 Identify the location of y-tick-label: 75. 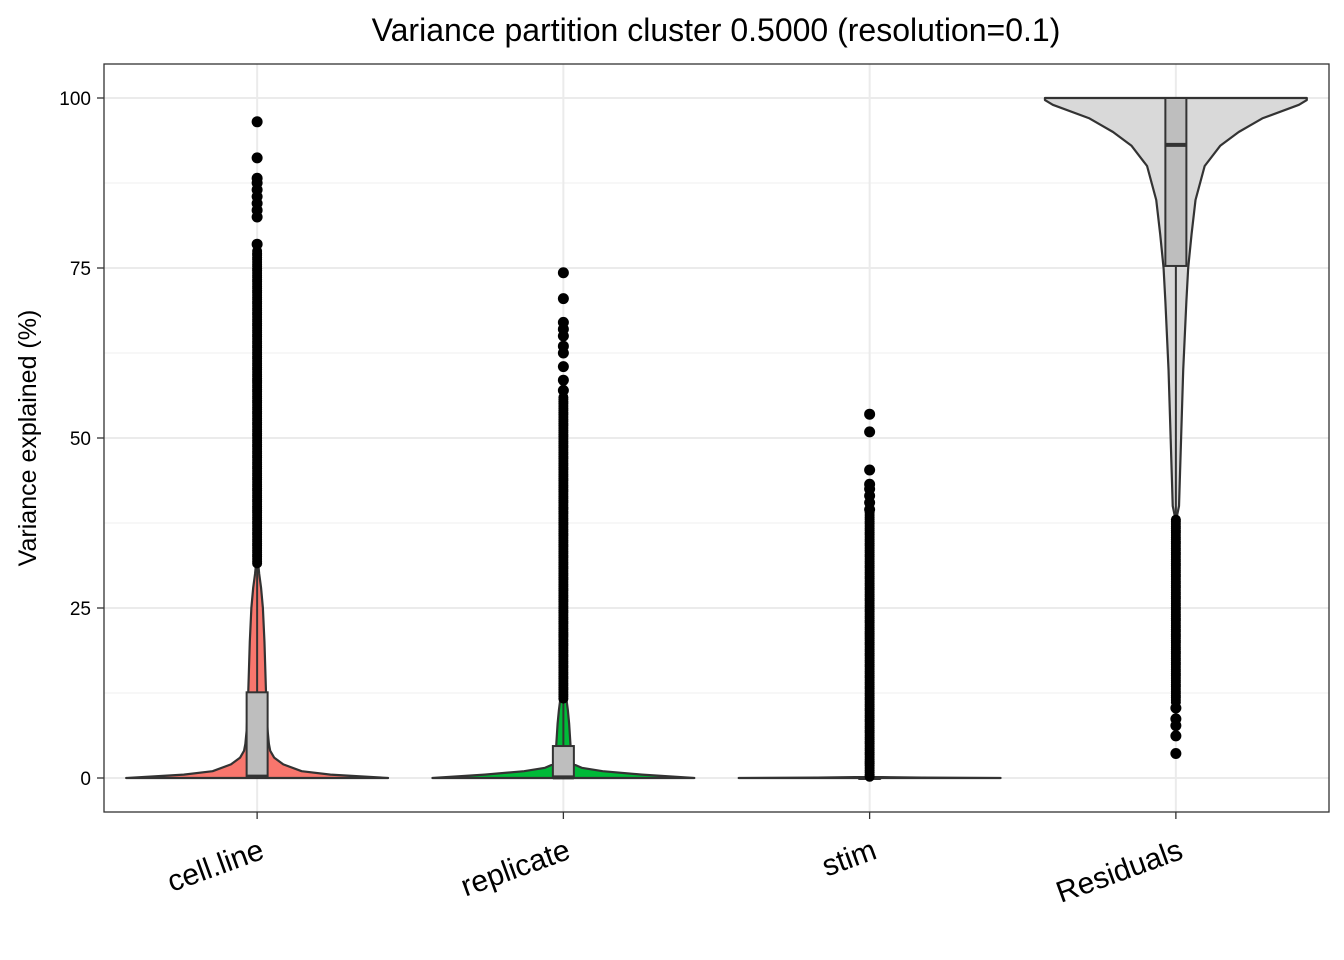
(80, 269).